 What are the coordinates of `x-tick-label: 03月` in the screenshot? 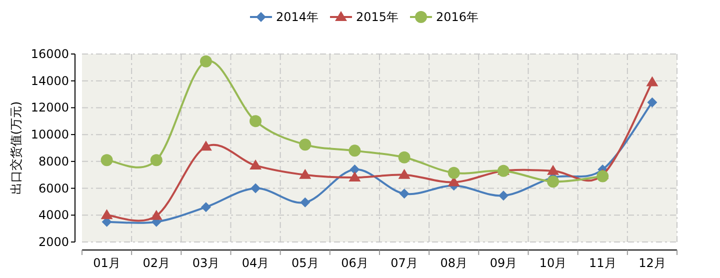 It's located at (206, 263).